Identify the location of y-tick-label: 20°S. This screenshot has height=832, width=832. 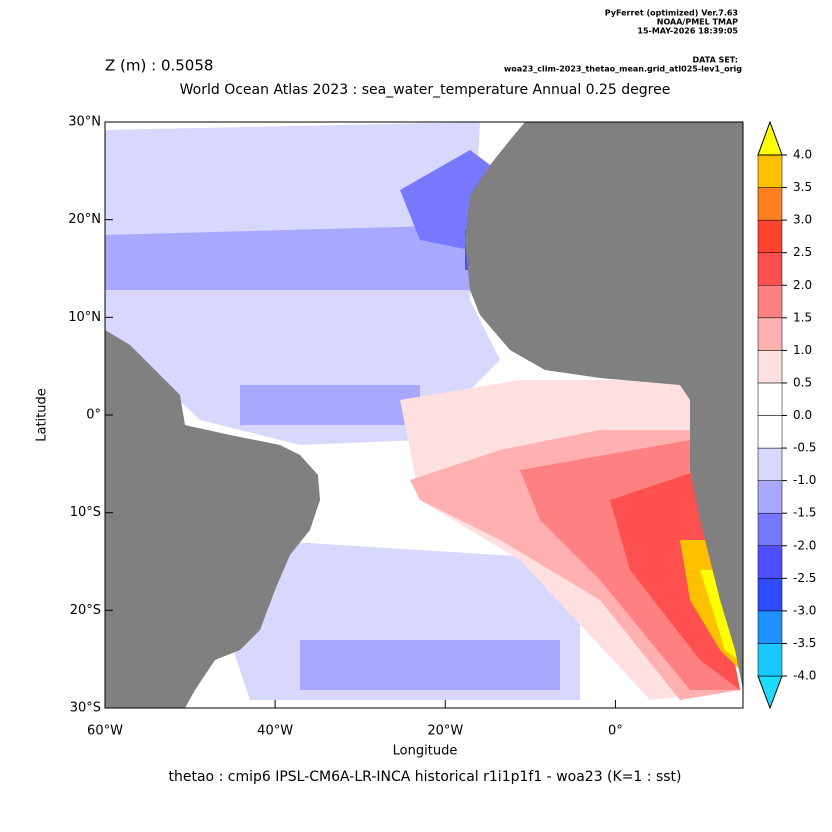
(85, 610).